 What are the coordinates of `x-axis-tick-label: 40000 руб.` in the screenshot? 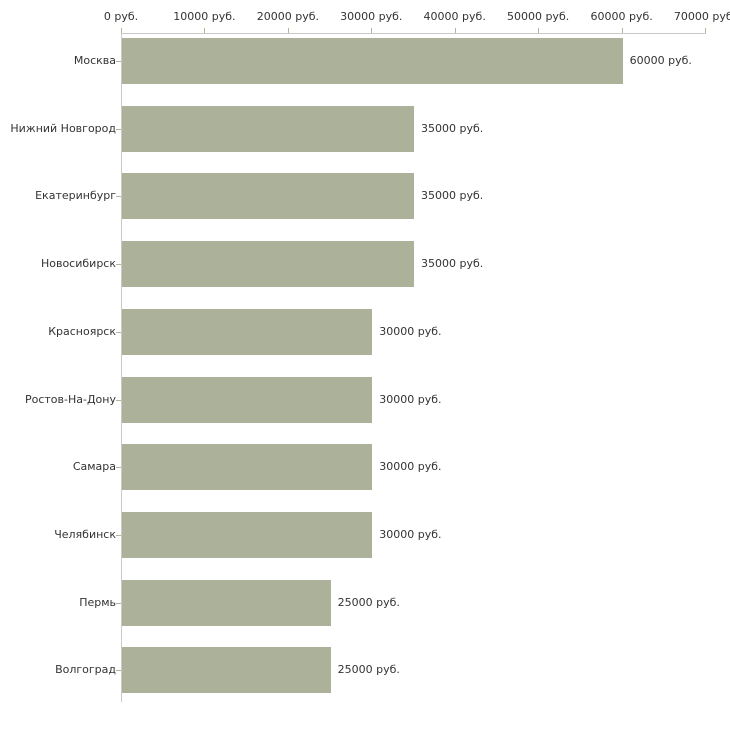 It's located at (454, 16).